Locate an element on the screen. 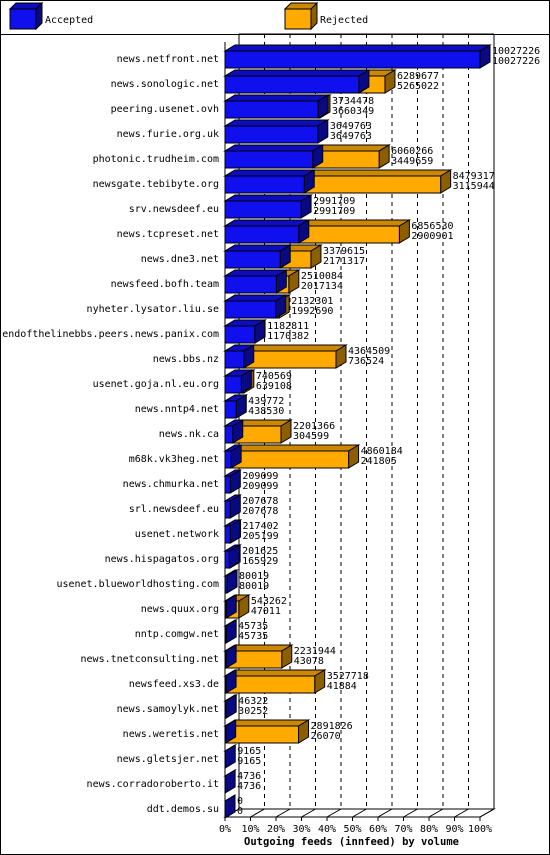 The image size is (550, 855). accepted-value-label: 9165 is located at coordinates (249, 761).